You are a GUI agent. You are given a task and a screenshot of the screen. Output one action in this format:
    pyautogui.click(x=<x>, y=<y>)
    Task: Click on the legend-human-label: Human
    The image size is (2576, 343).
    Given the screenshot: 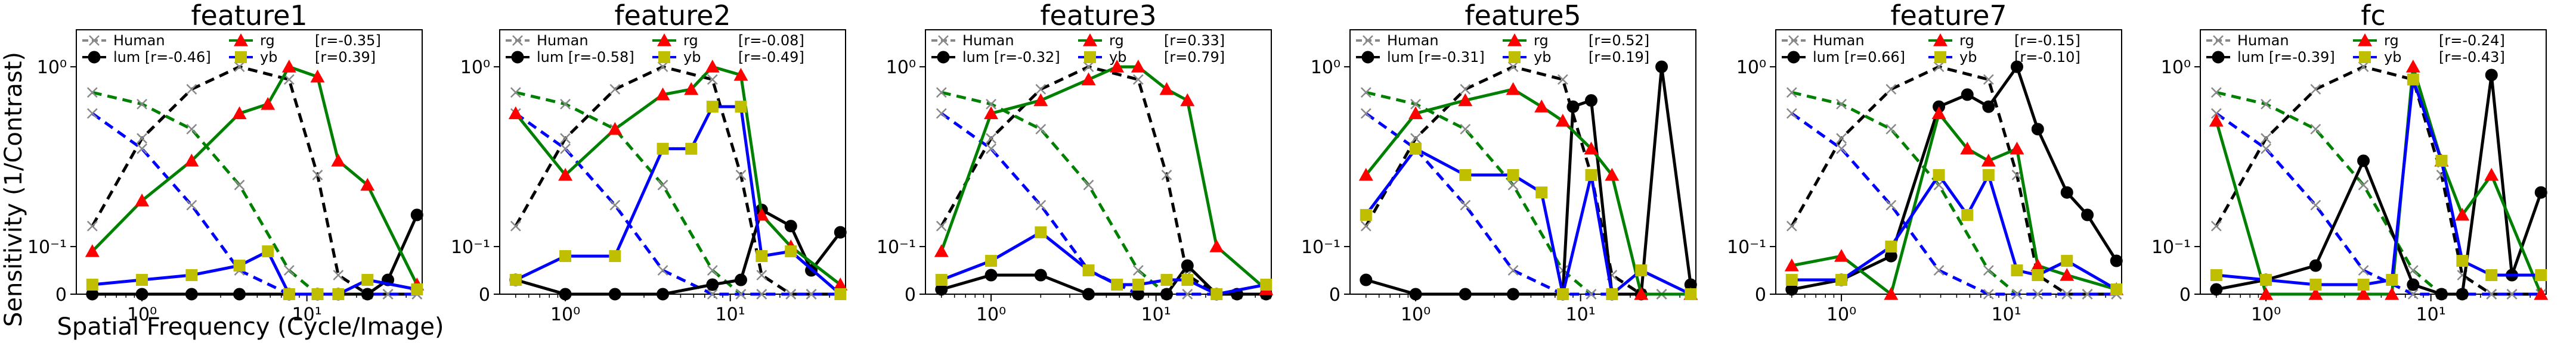 What is the action you would take?
    pyautogui.click(x=563, y=41)
    